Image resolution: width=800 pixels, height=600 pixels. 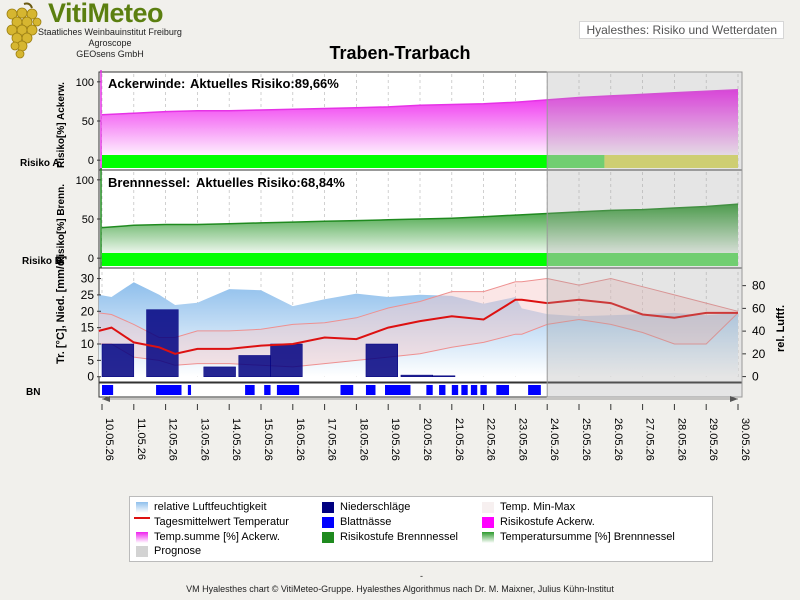 What do you see at coordinates (264, 83) in the screenshot?
I see `ackerwinde-risk-text: Aktuelles Risiko:89,66%` at bounding box center [264, 83].